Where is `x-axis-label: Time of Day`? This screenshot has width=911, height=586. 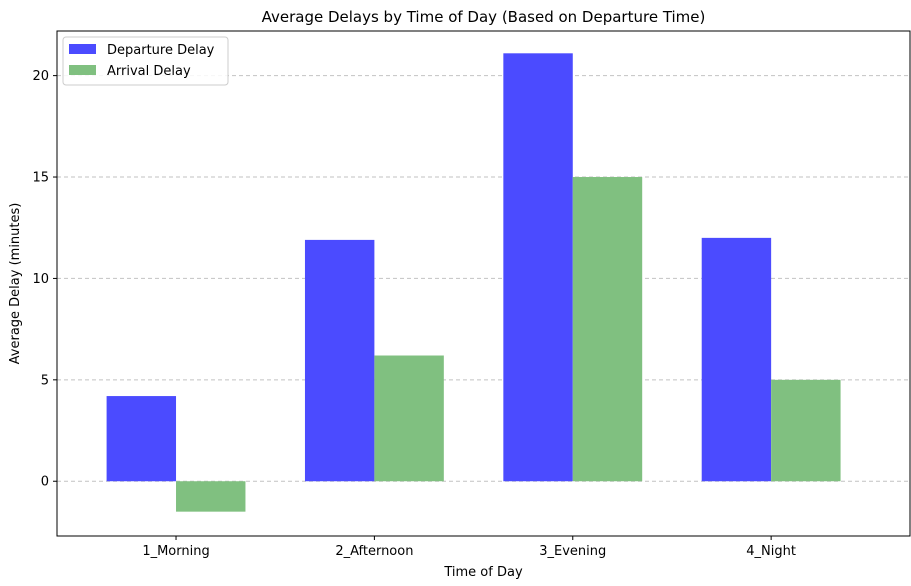
x-axis-label: Time of Day is located at coordinates (483, 572).